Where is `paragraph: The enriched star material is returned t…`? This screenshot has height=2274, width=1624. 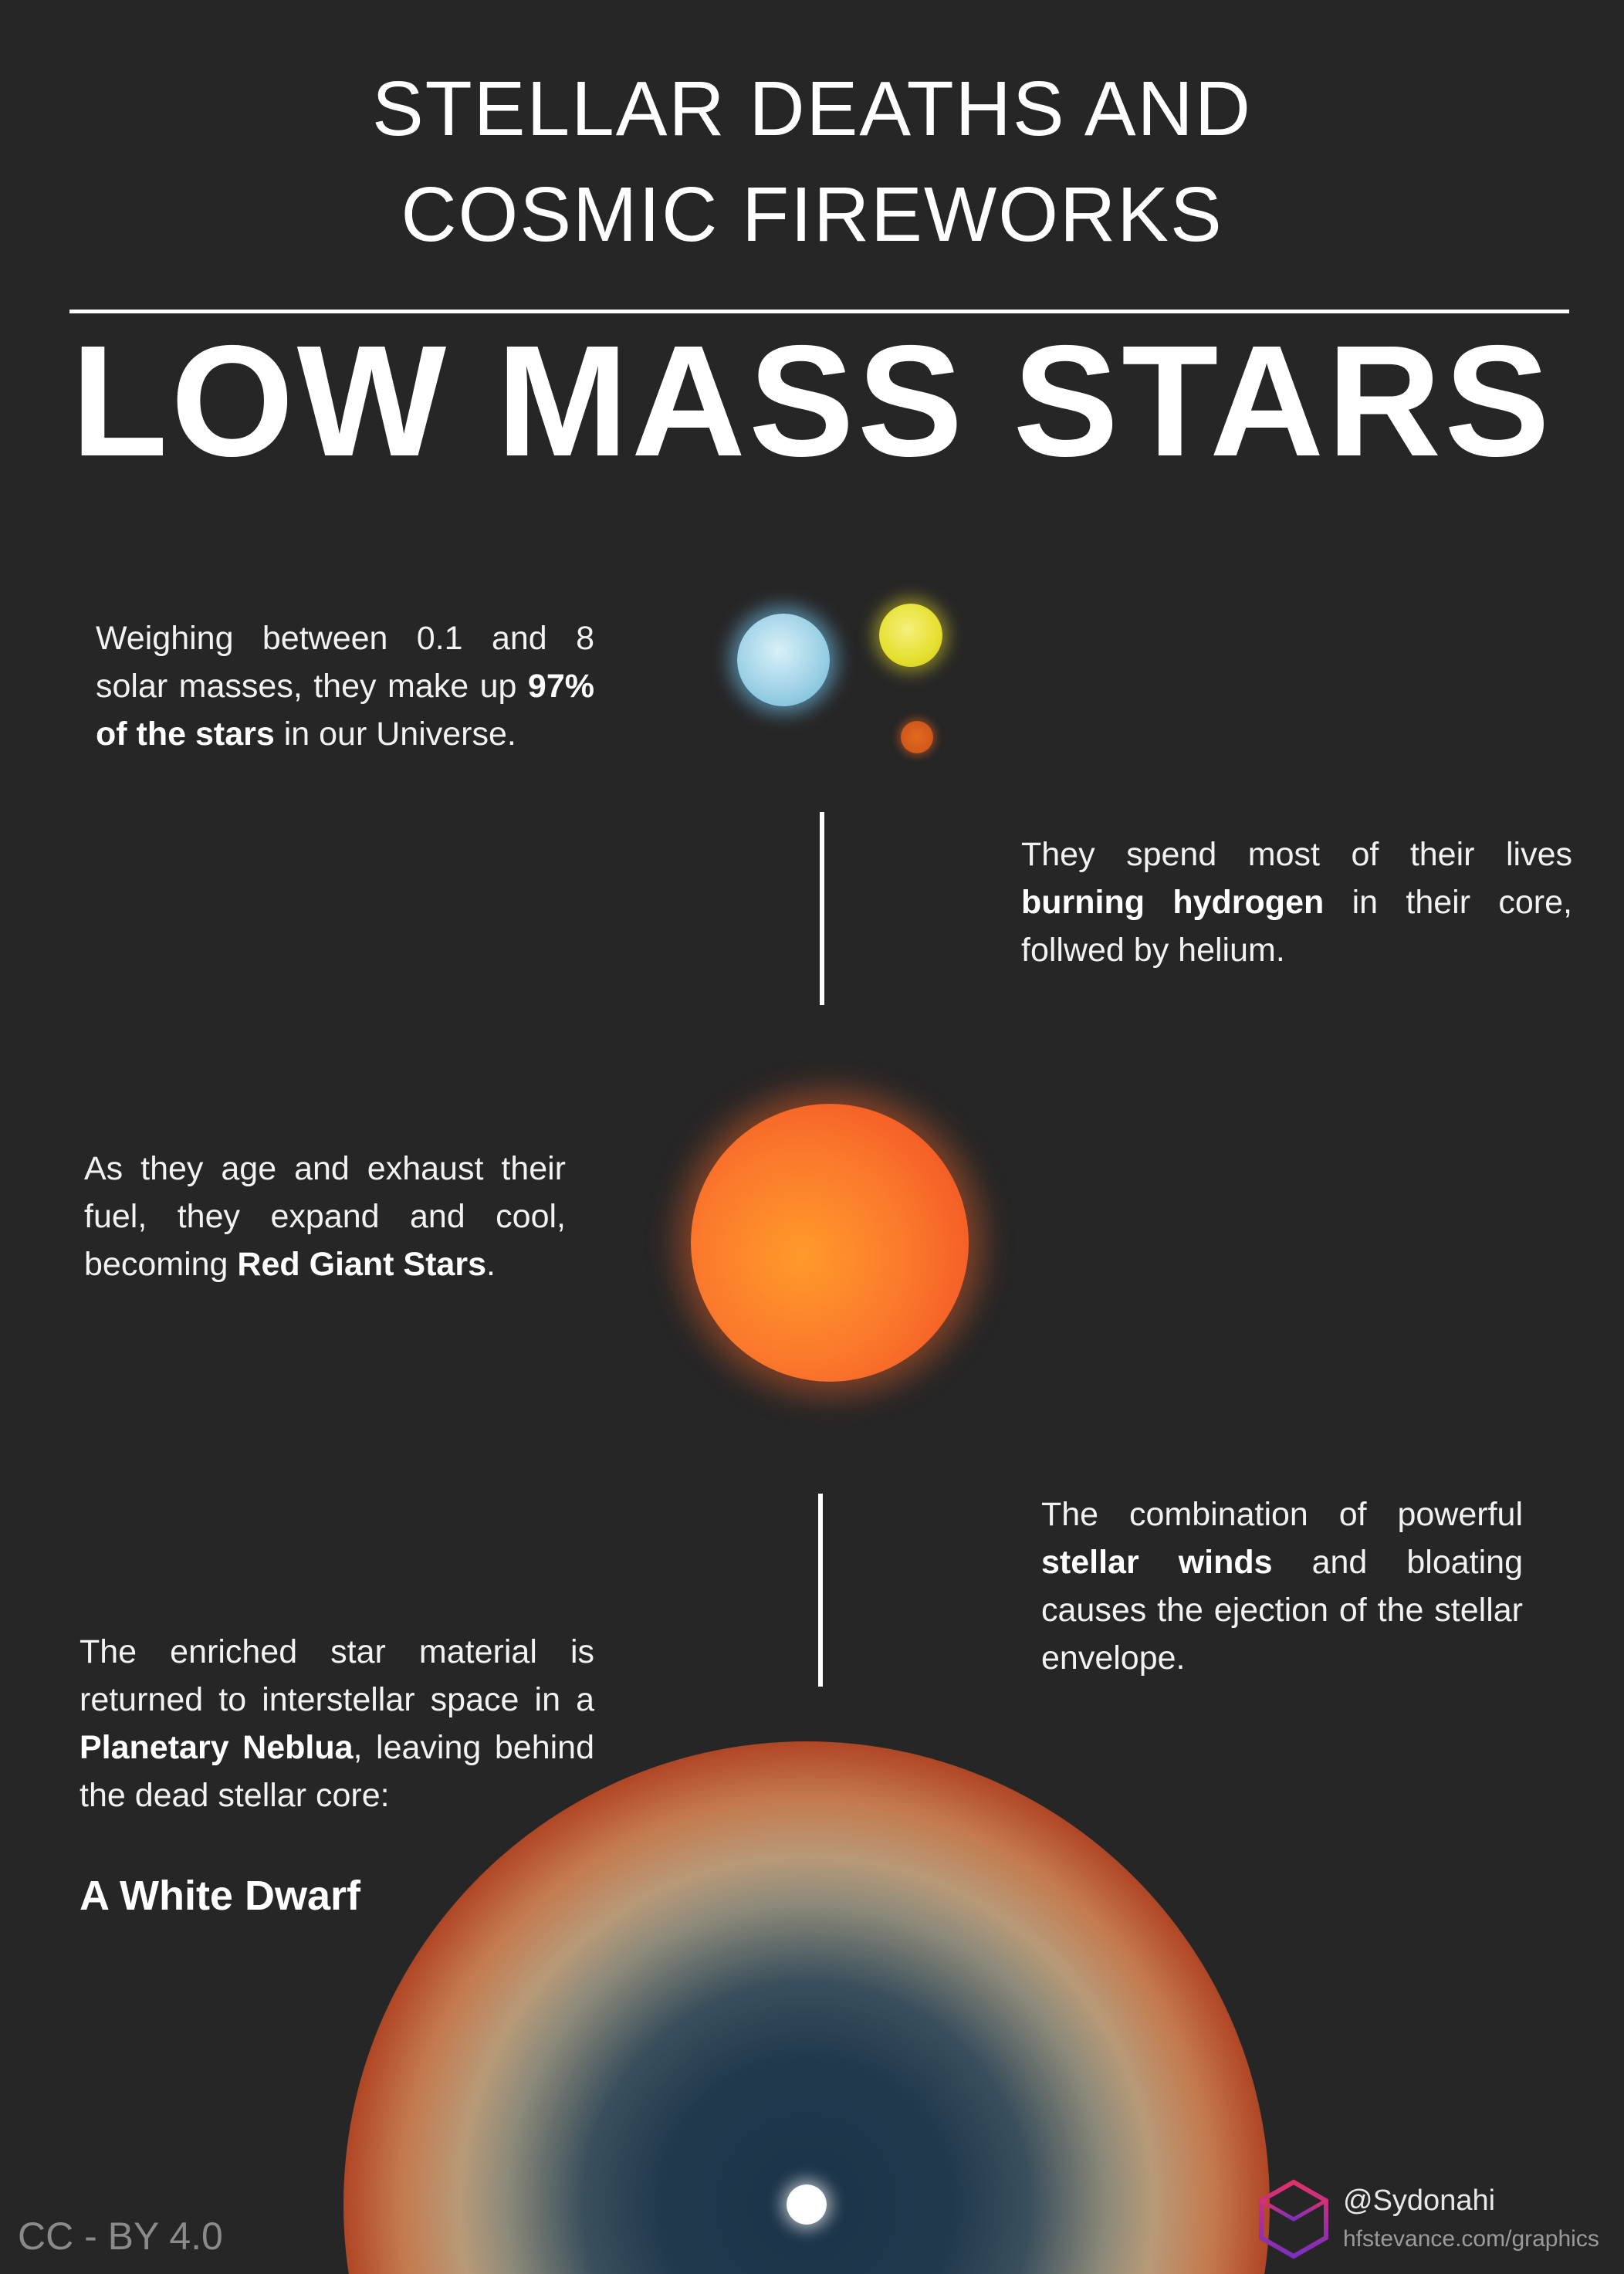 paragraph: The enriched star material is returned t… is located at coordinates (337, 1724).